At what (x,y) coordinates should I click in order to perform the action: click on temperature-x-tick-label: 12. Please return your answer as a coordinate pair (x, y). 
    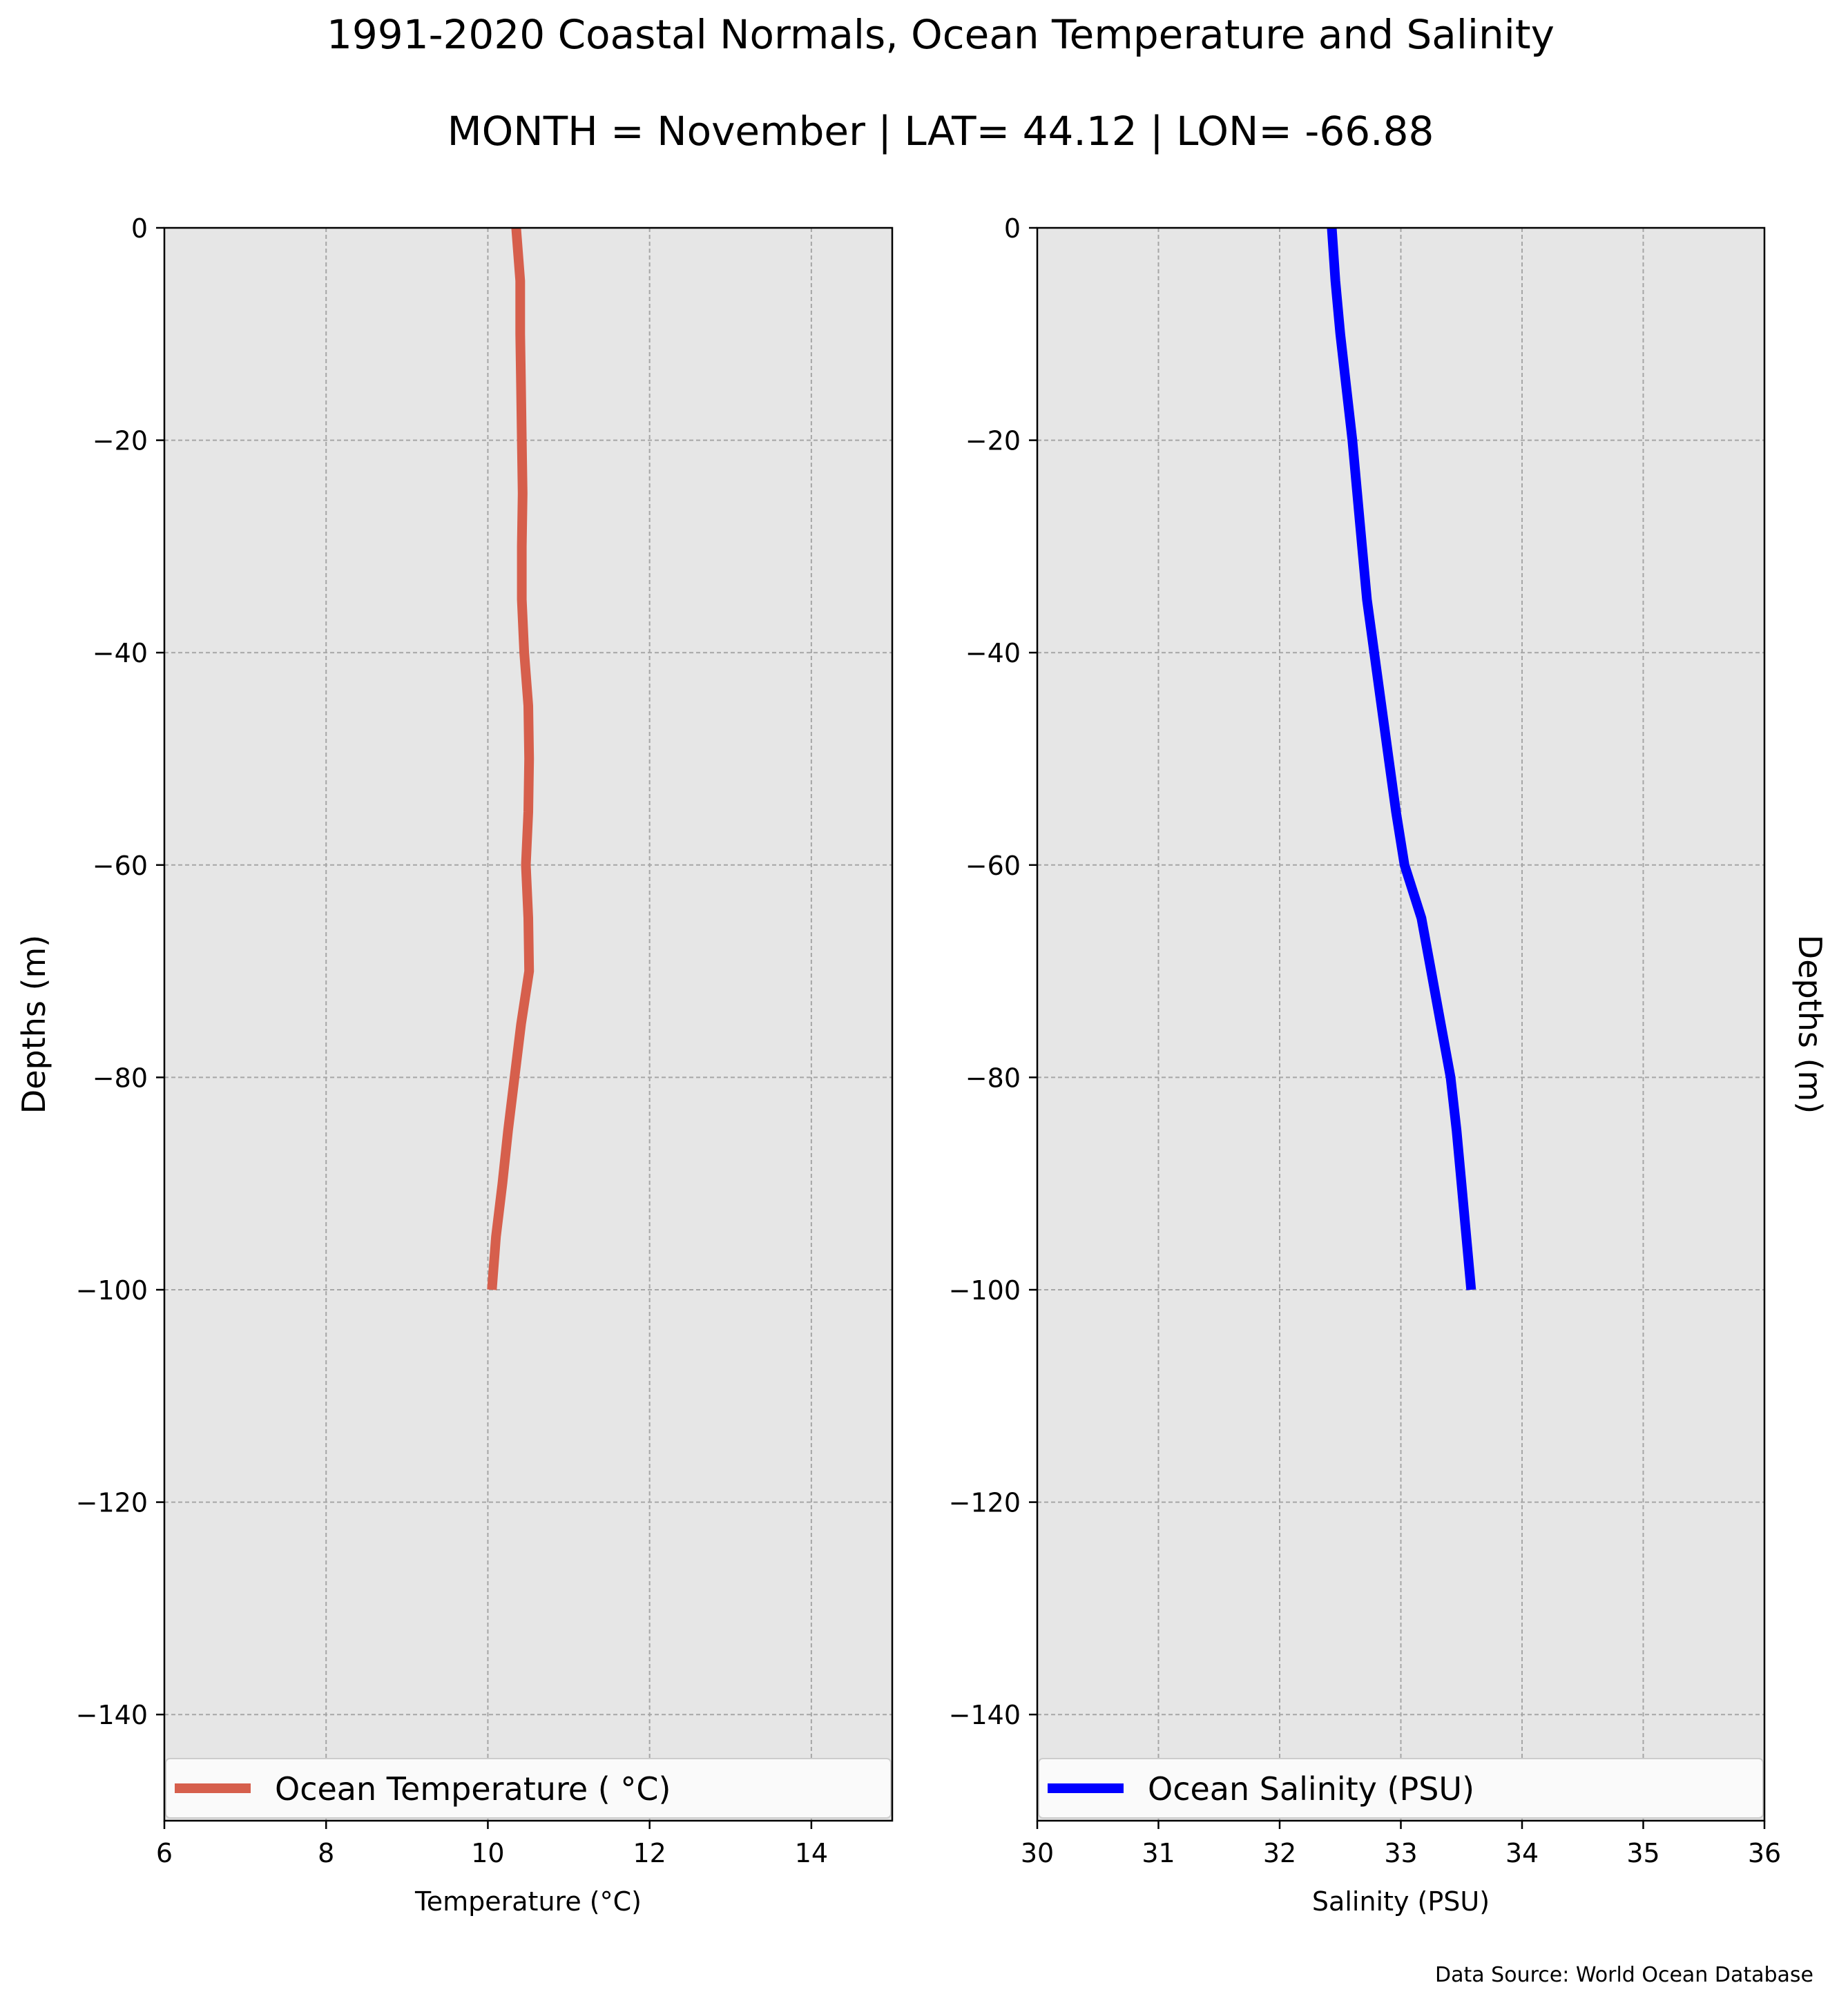
    Looking at the image, I should click on (649, 1853).